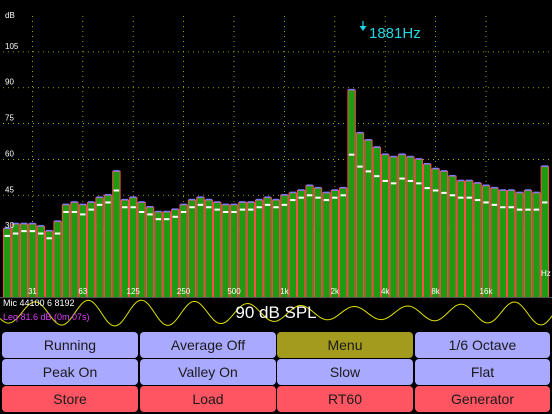 The width and height of the screenshot is (552, 414). Describe the element at coordinates (208, 399) in the screenshot. I see `load-button: Load` at that location.